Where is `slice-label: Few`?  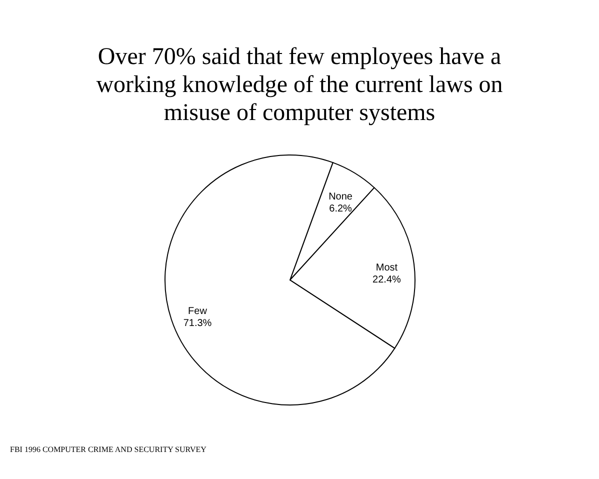
slice-label: Few is located at coordinates (198, 311).